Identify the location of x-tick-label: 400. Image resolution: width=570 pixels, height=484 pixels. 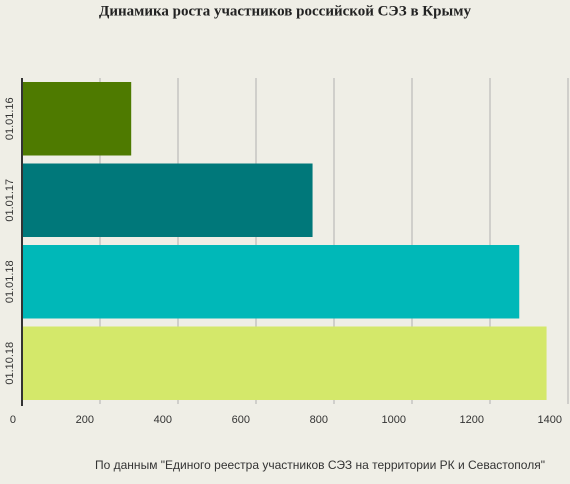
(163, 420).